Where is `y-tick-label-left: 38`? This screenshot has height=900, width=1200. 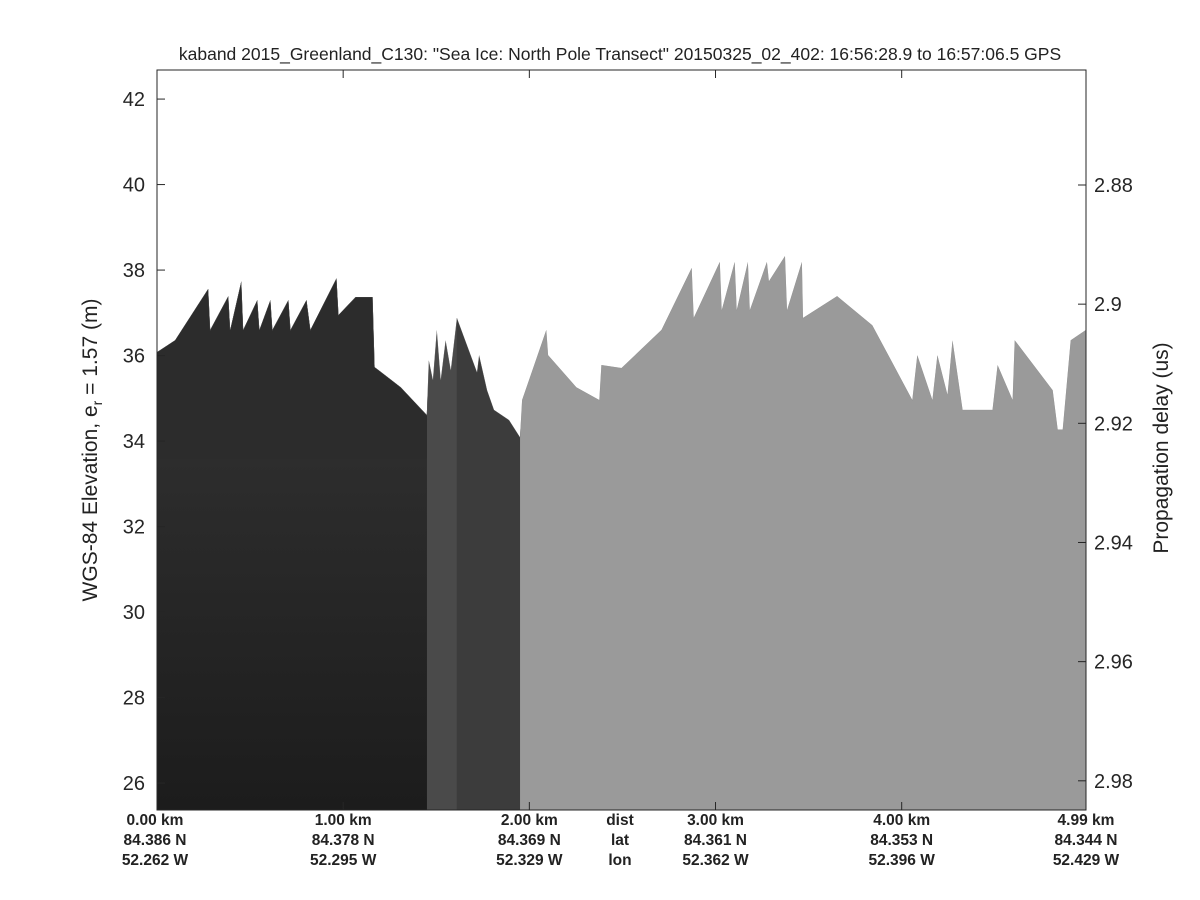
y-tick-label-left: 38 is located at coordinates (134, 271).